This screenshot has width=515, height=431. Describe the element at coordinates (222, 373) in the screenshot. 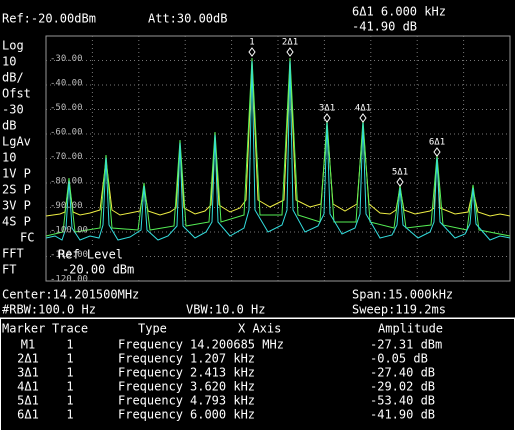

I see `table-cell: 2.413 kHz` at that location.